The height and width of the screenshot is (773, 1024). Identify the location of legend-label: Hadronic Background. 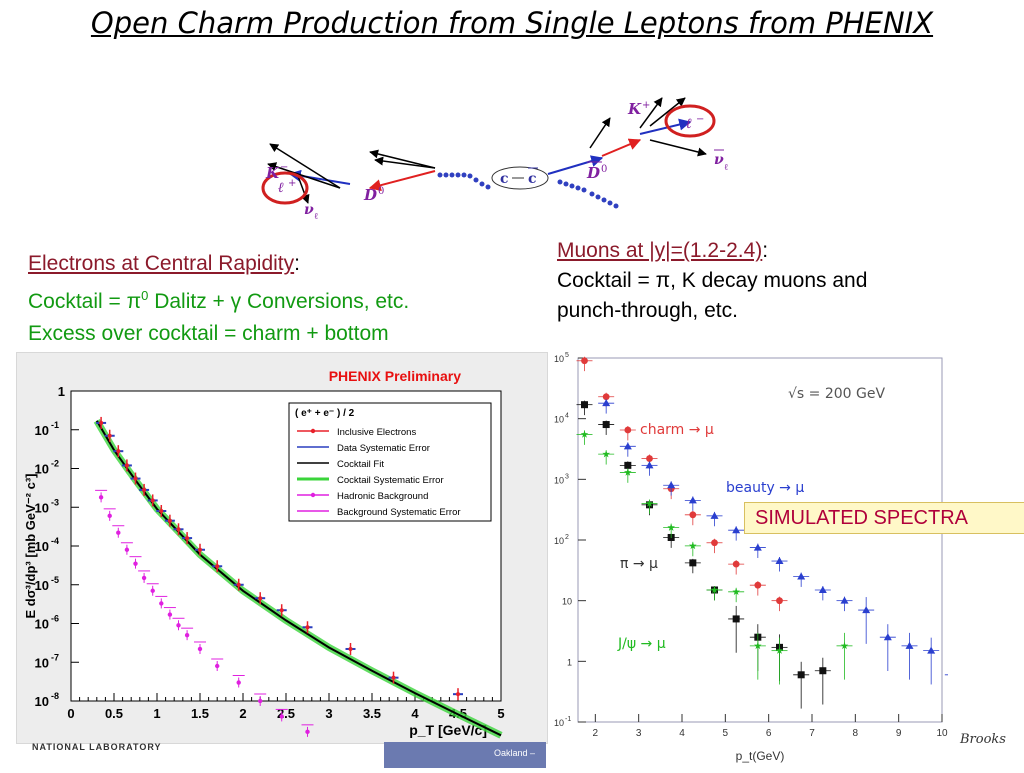
(382, 496).